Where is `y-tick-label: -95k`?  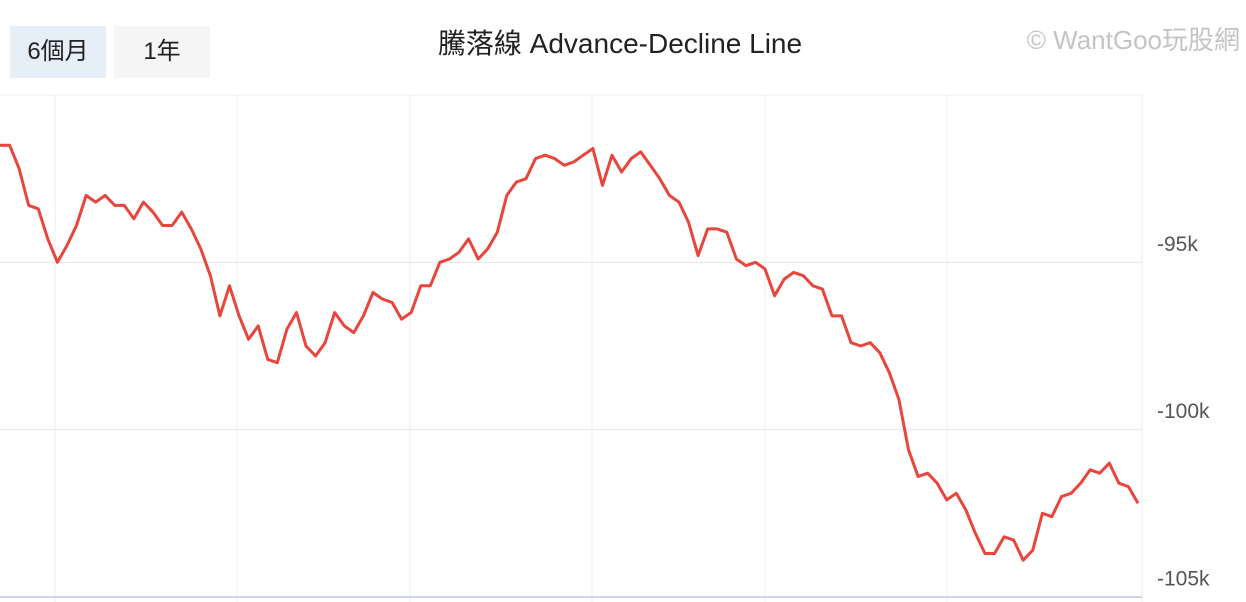
y-tick-label: -95k is located at coordinates (1177, 244).